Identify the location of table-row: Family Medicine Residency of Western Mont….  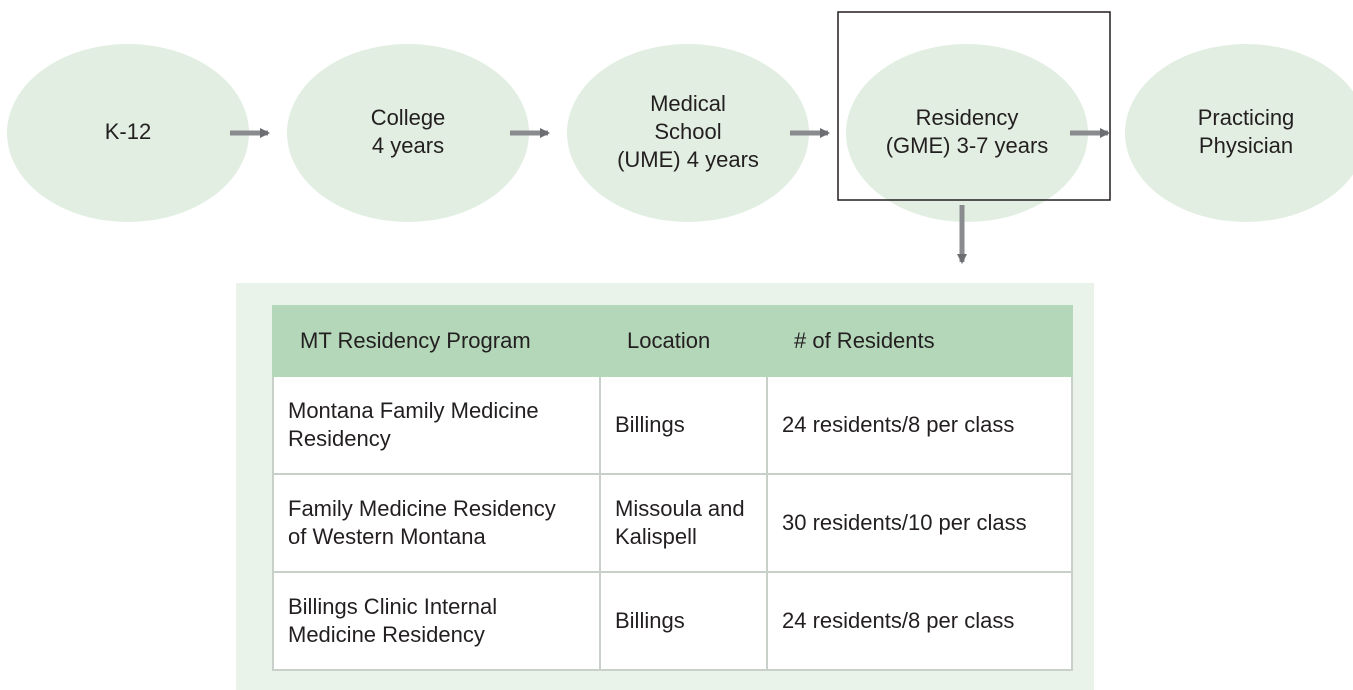
(672, 523).